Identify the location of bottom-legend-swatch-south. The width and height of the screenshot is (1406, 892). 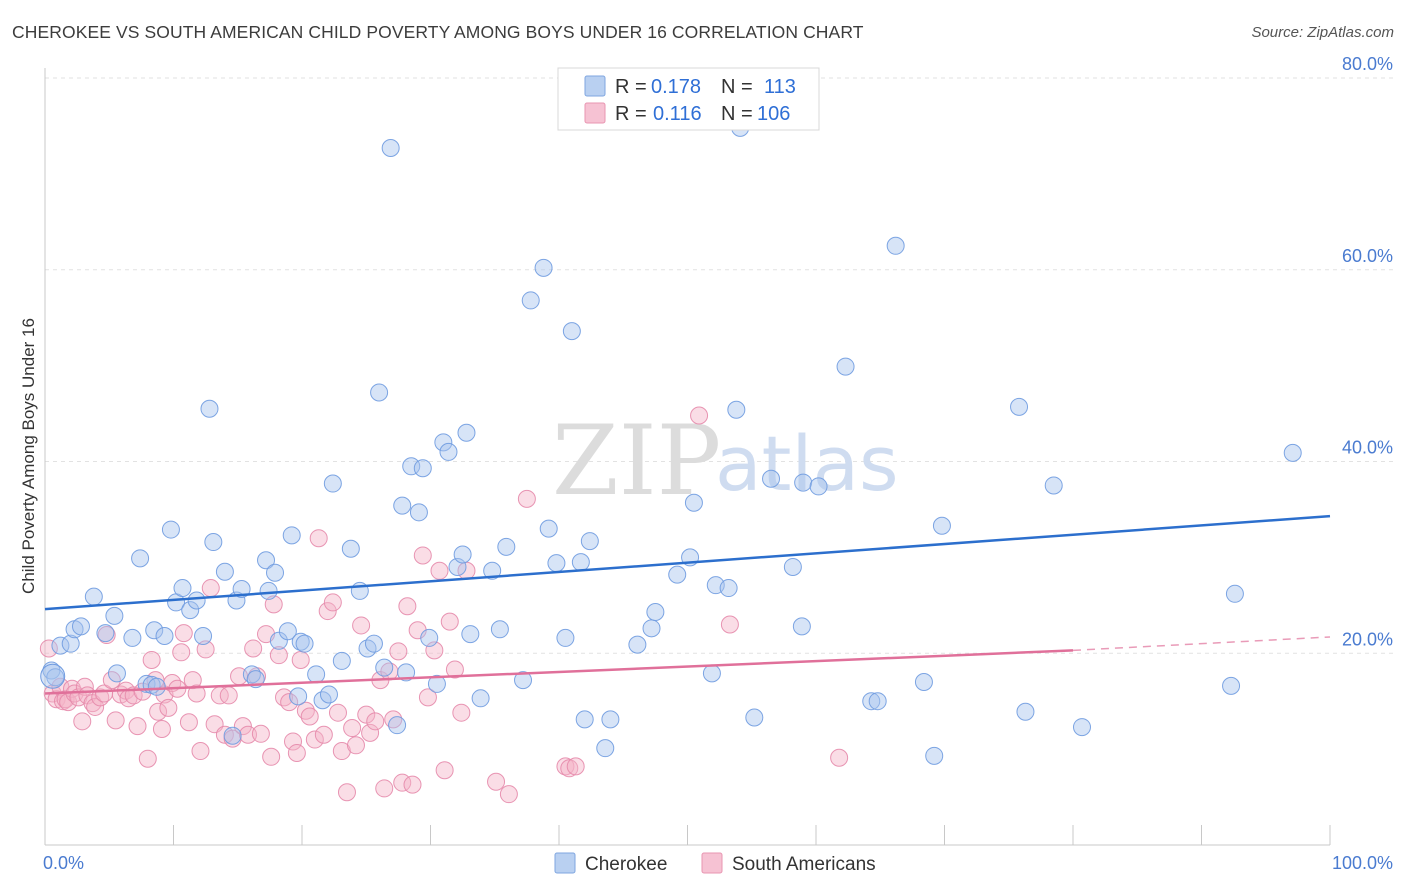
(712, 863).